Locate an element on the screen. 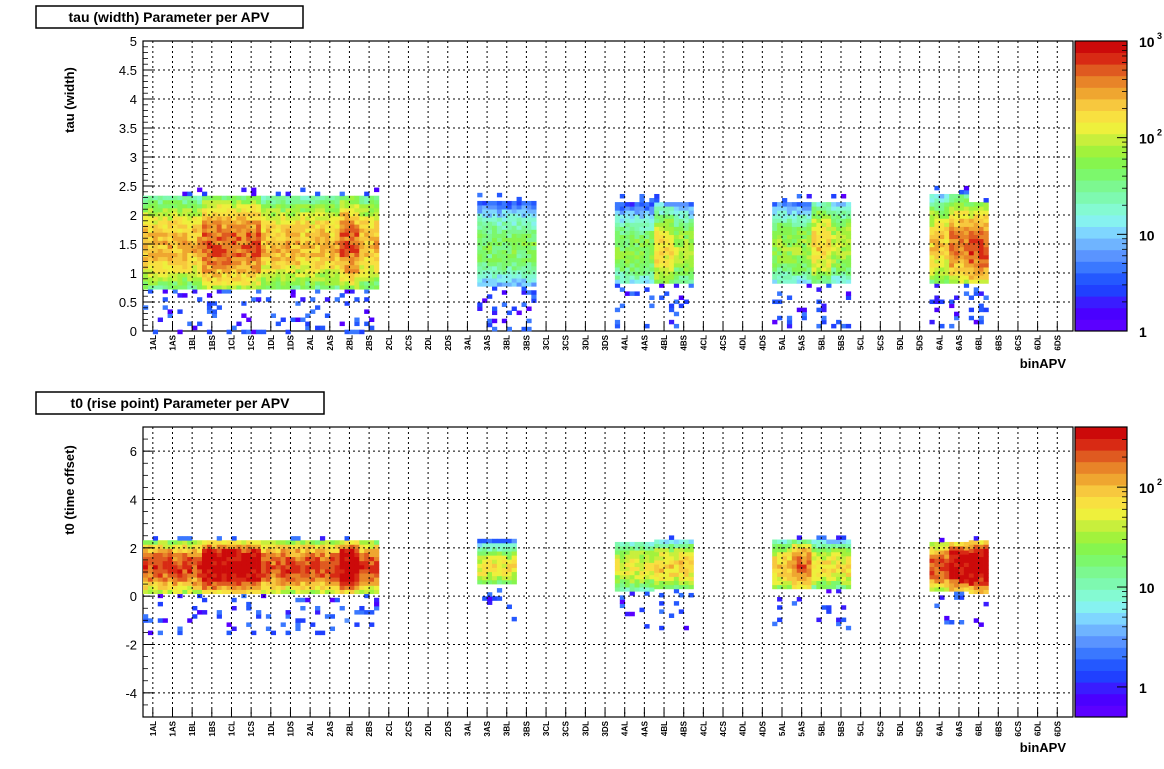 Image resolution: width=1164 pixels, height=769 pixels. colorbar-tick-label: 1 is located at coordinates (1143, 688).